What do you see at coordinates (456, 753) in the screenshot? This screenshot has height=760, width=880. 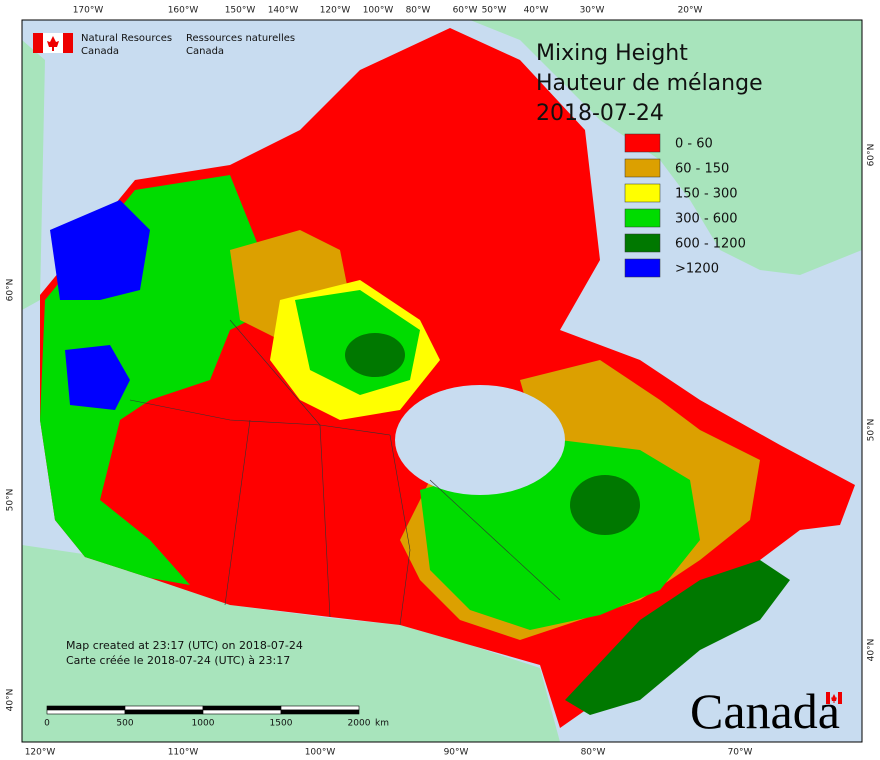 I see `longitude-label: 90°W` at bounding box center [456, 753].